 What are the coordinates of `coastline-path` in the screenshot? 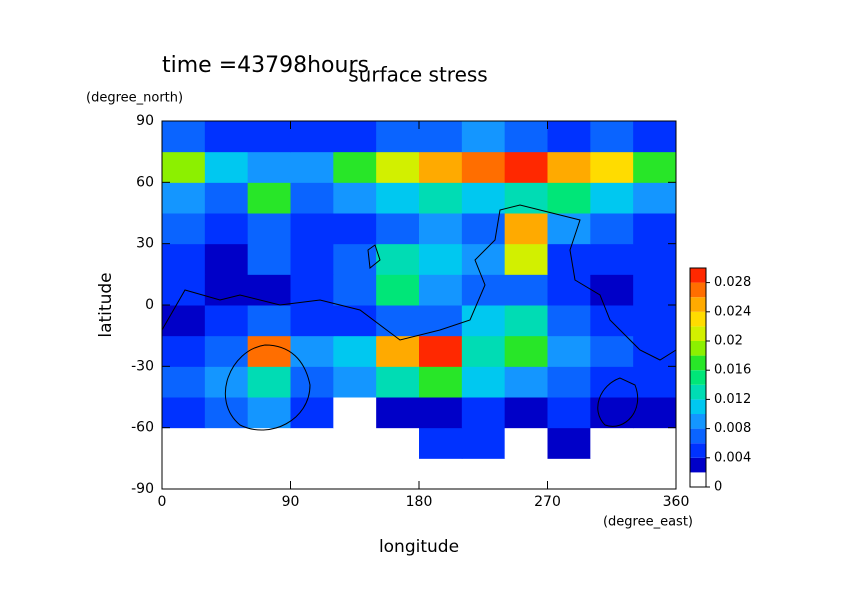 It's located at (374, 256).